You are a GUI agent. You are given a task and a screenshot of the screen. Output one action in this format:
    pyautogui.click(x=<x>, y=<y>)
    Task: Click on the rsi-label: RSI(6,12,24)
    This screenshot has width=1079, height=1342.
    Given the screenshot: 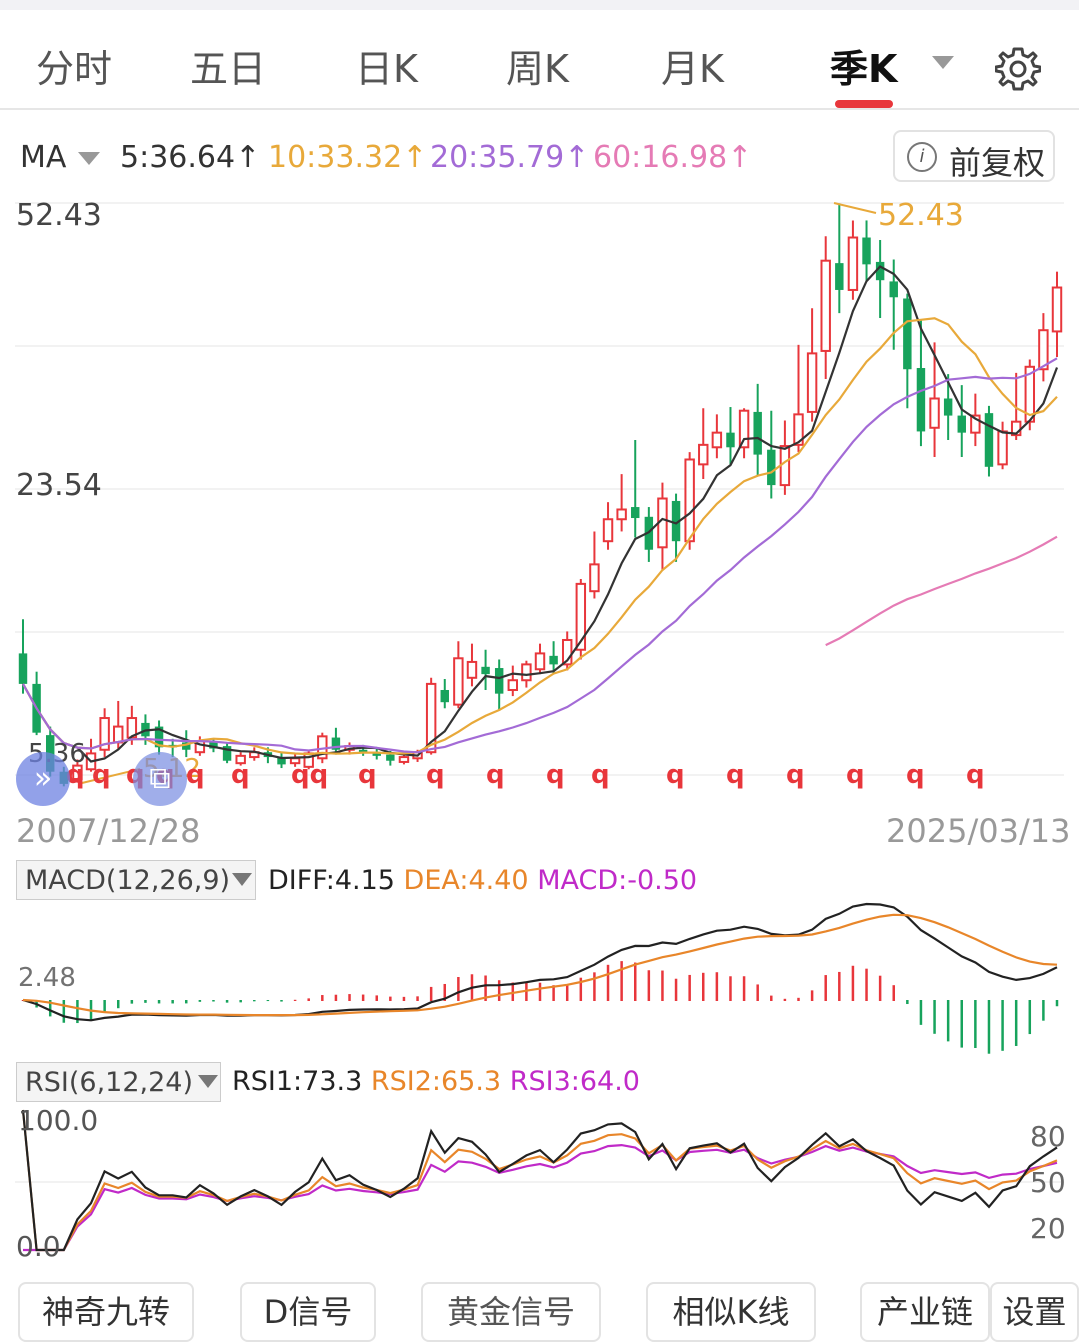 What is the action you would take?
    pyautogui.click(x=109, y=1082)
    